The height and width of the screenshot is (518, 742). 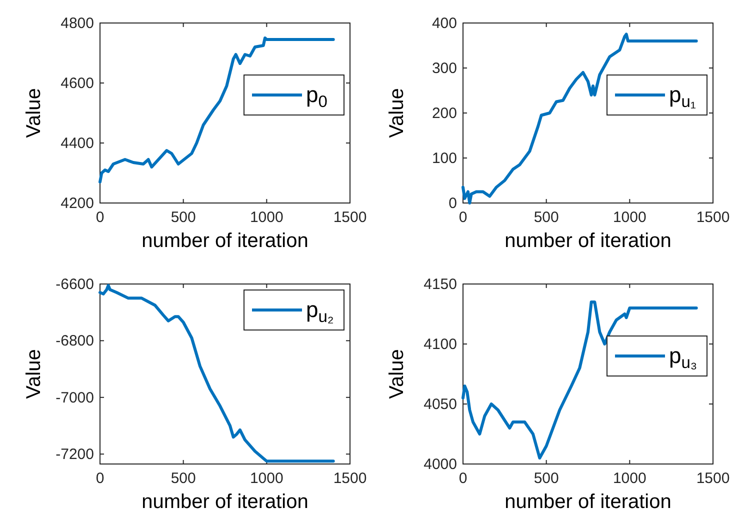 What do you see at coordinates (444, 23) in the screenshot?
I see `y-tick-label: 400` at bounding box center [444, 23].